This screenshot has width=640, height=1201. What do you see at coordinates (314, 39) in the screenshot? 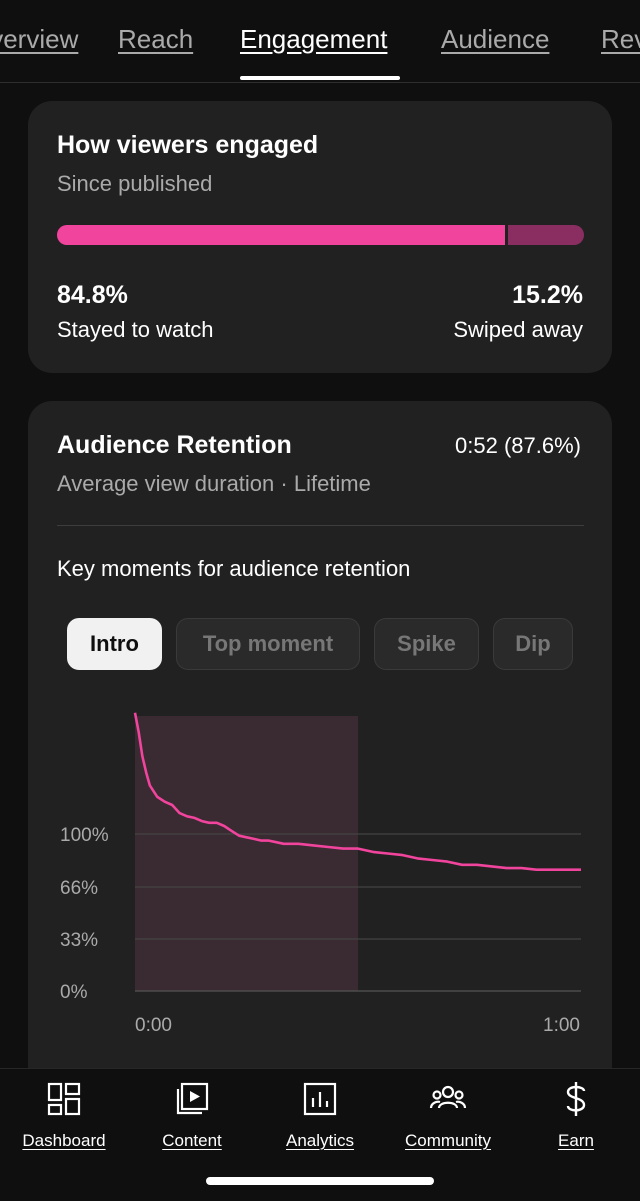
I see `tab-engagement: Engagement` at bounding box center [314, 39].